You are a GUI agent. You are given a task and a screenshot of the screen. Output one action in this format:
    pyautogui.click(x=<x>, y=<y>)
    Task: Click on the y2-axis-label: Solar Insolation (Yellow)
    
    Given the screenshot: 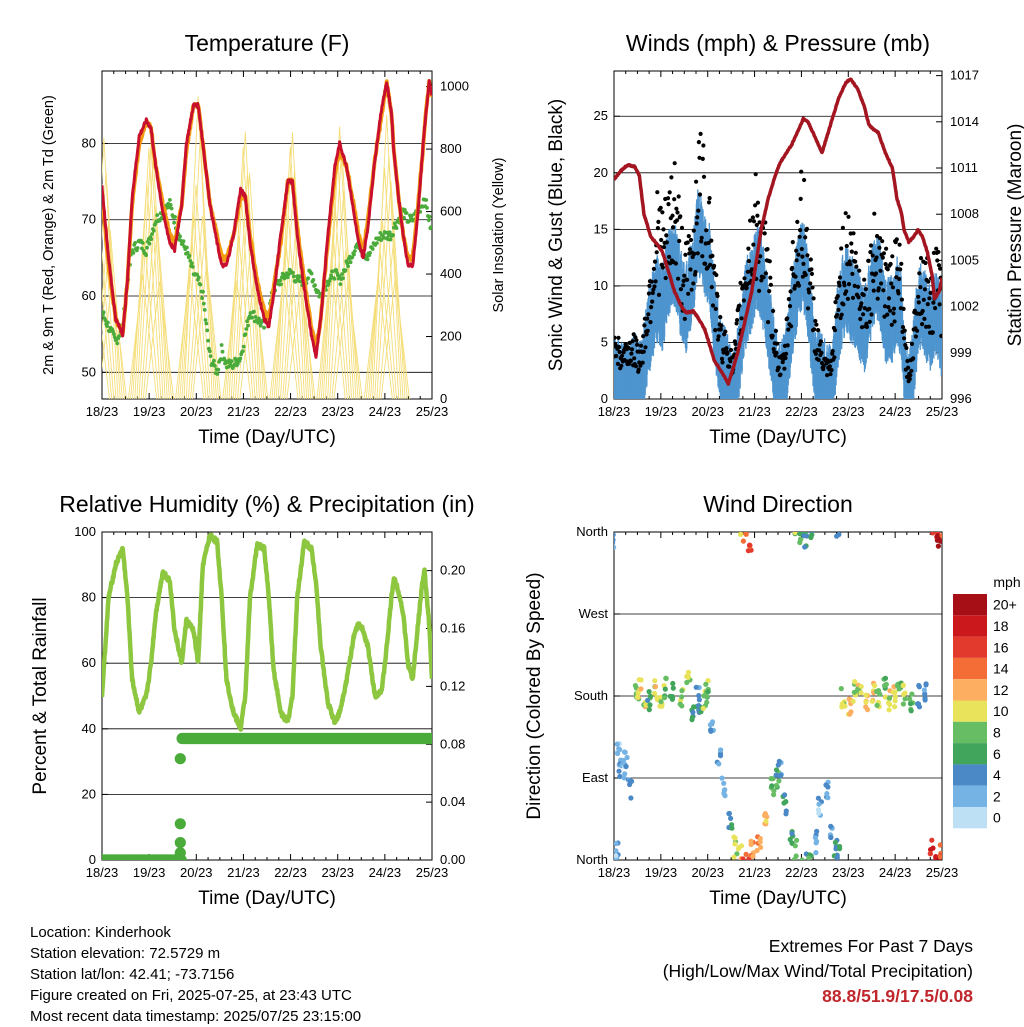 What is the action you would take?
    pyautogui.click(x=499, y=234)
    